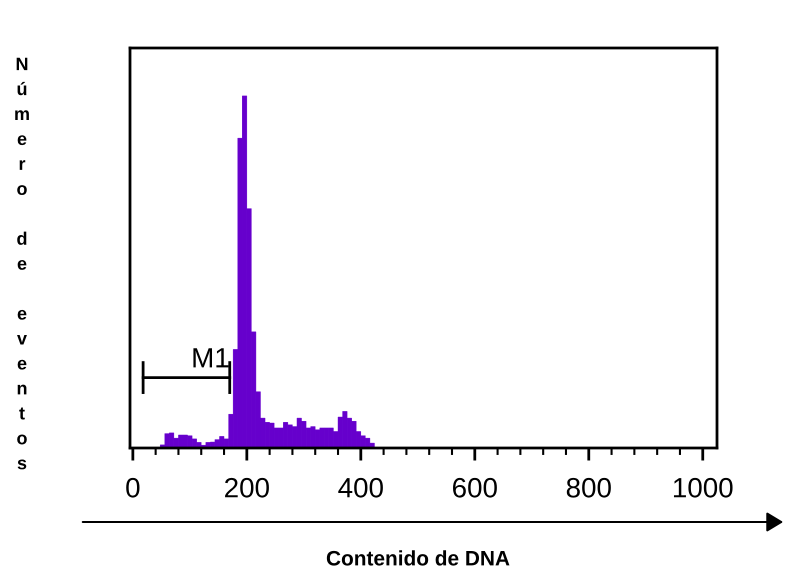  What do you see at coordinates (703, 488) in the screenshot?
I see `x-tick-label: 1000` at bounding box center [703, 488].